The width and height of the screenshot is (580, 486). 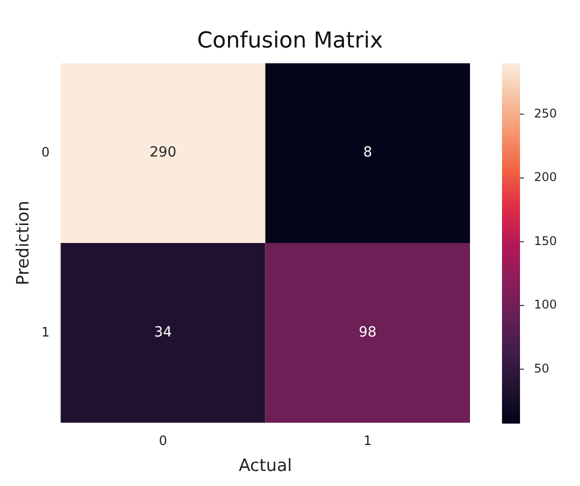 What do you see at coordinates (542, 368) in the screenshot?
I see `color-bar-label: 50` at bounding box center [542, 368].